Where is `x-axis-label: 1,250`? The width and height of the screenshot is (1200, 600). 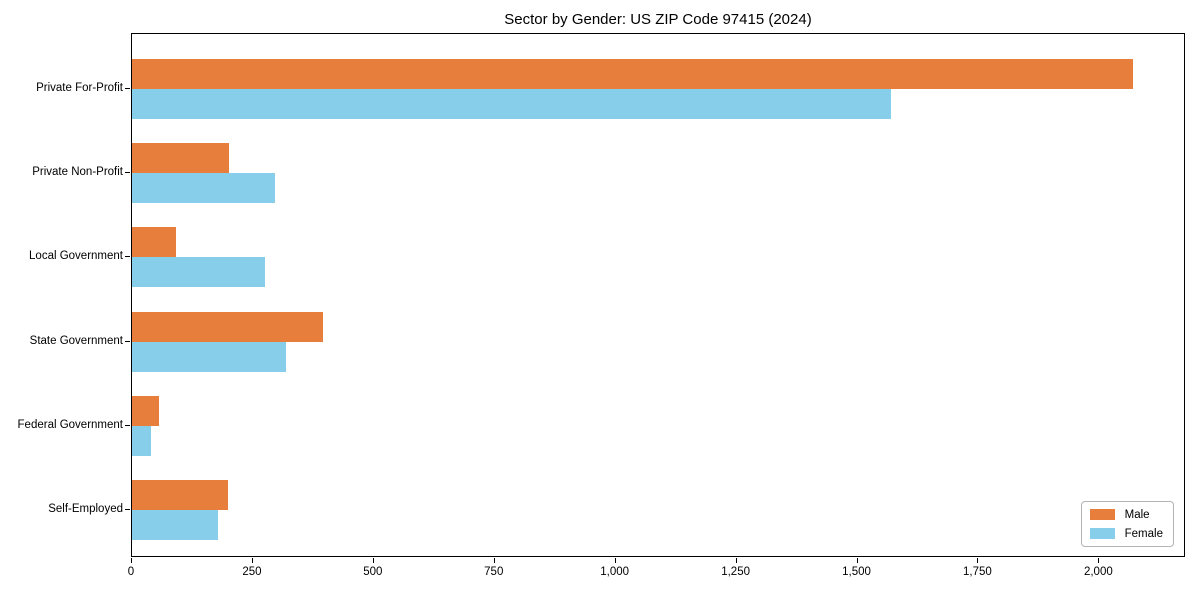
x-axis-label: 1,250 is located at coordinates (735, 572).